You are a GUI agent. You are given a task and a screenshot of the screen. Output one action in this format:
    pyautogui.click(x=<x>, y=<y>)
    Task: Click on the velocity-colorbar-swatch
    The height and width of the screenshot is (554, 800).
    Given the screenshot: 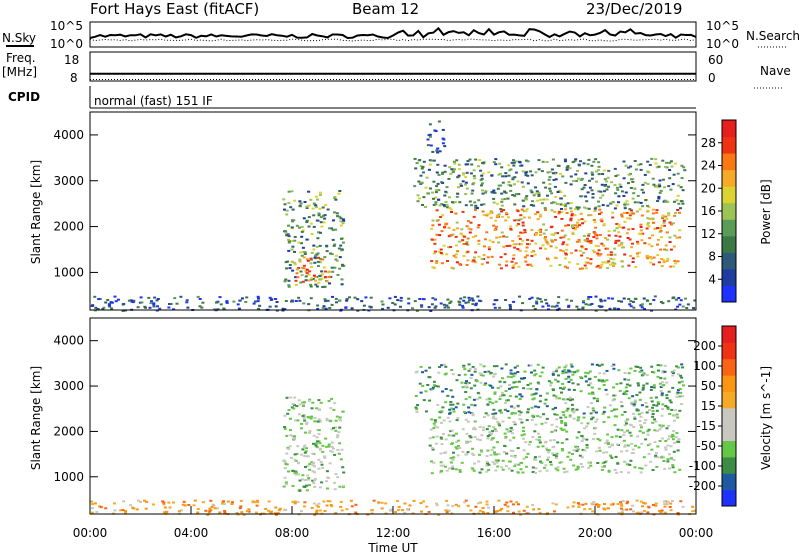 What is the action you would take?
    pyautogui.click(x=729, y=400)
    